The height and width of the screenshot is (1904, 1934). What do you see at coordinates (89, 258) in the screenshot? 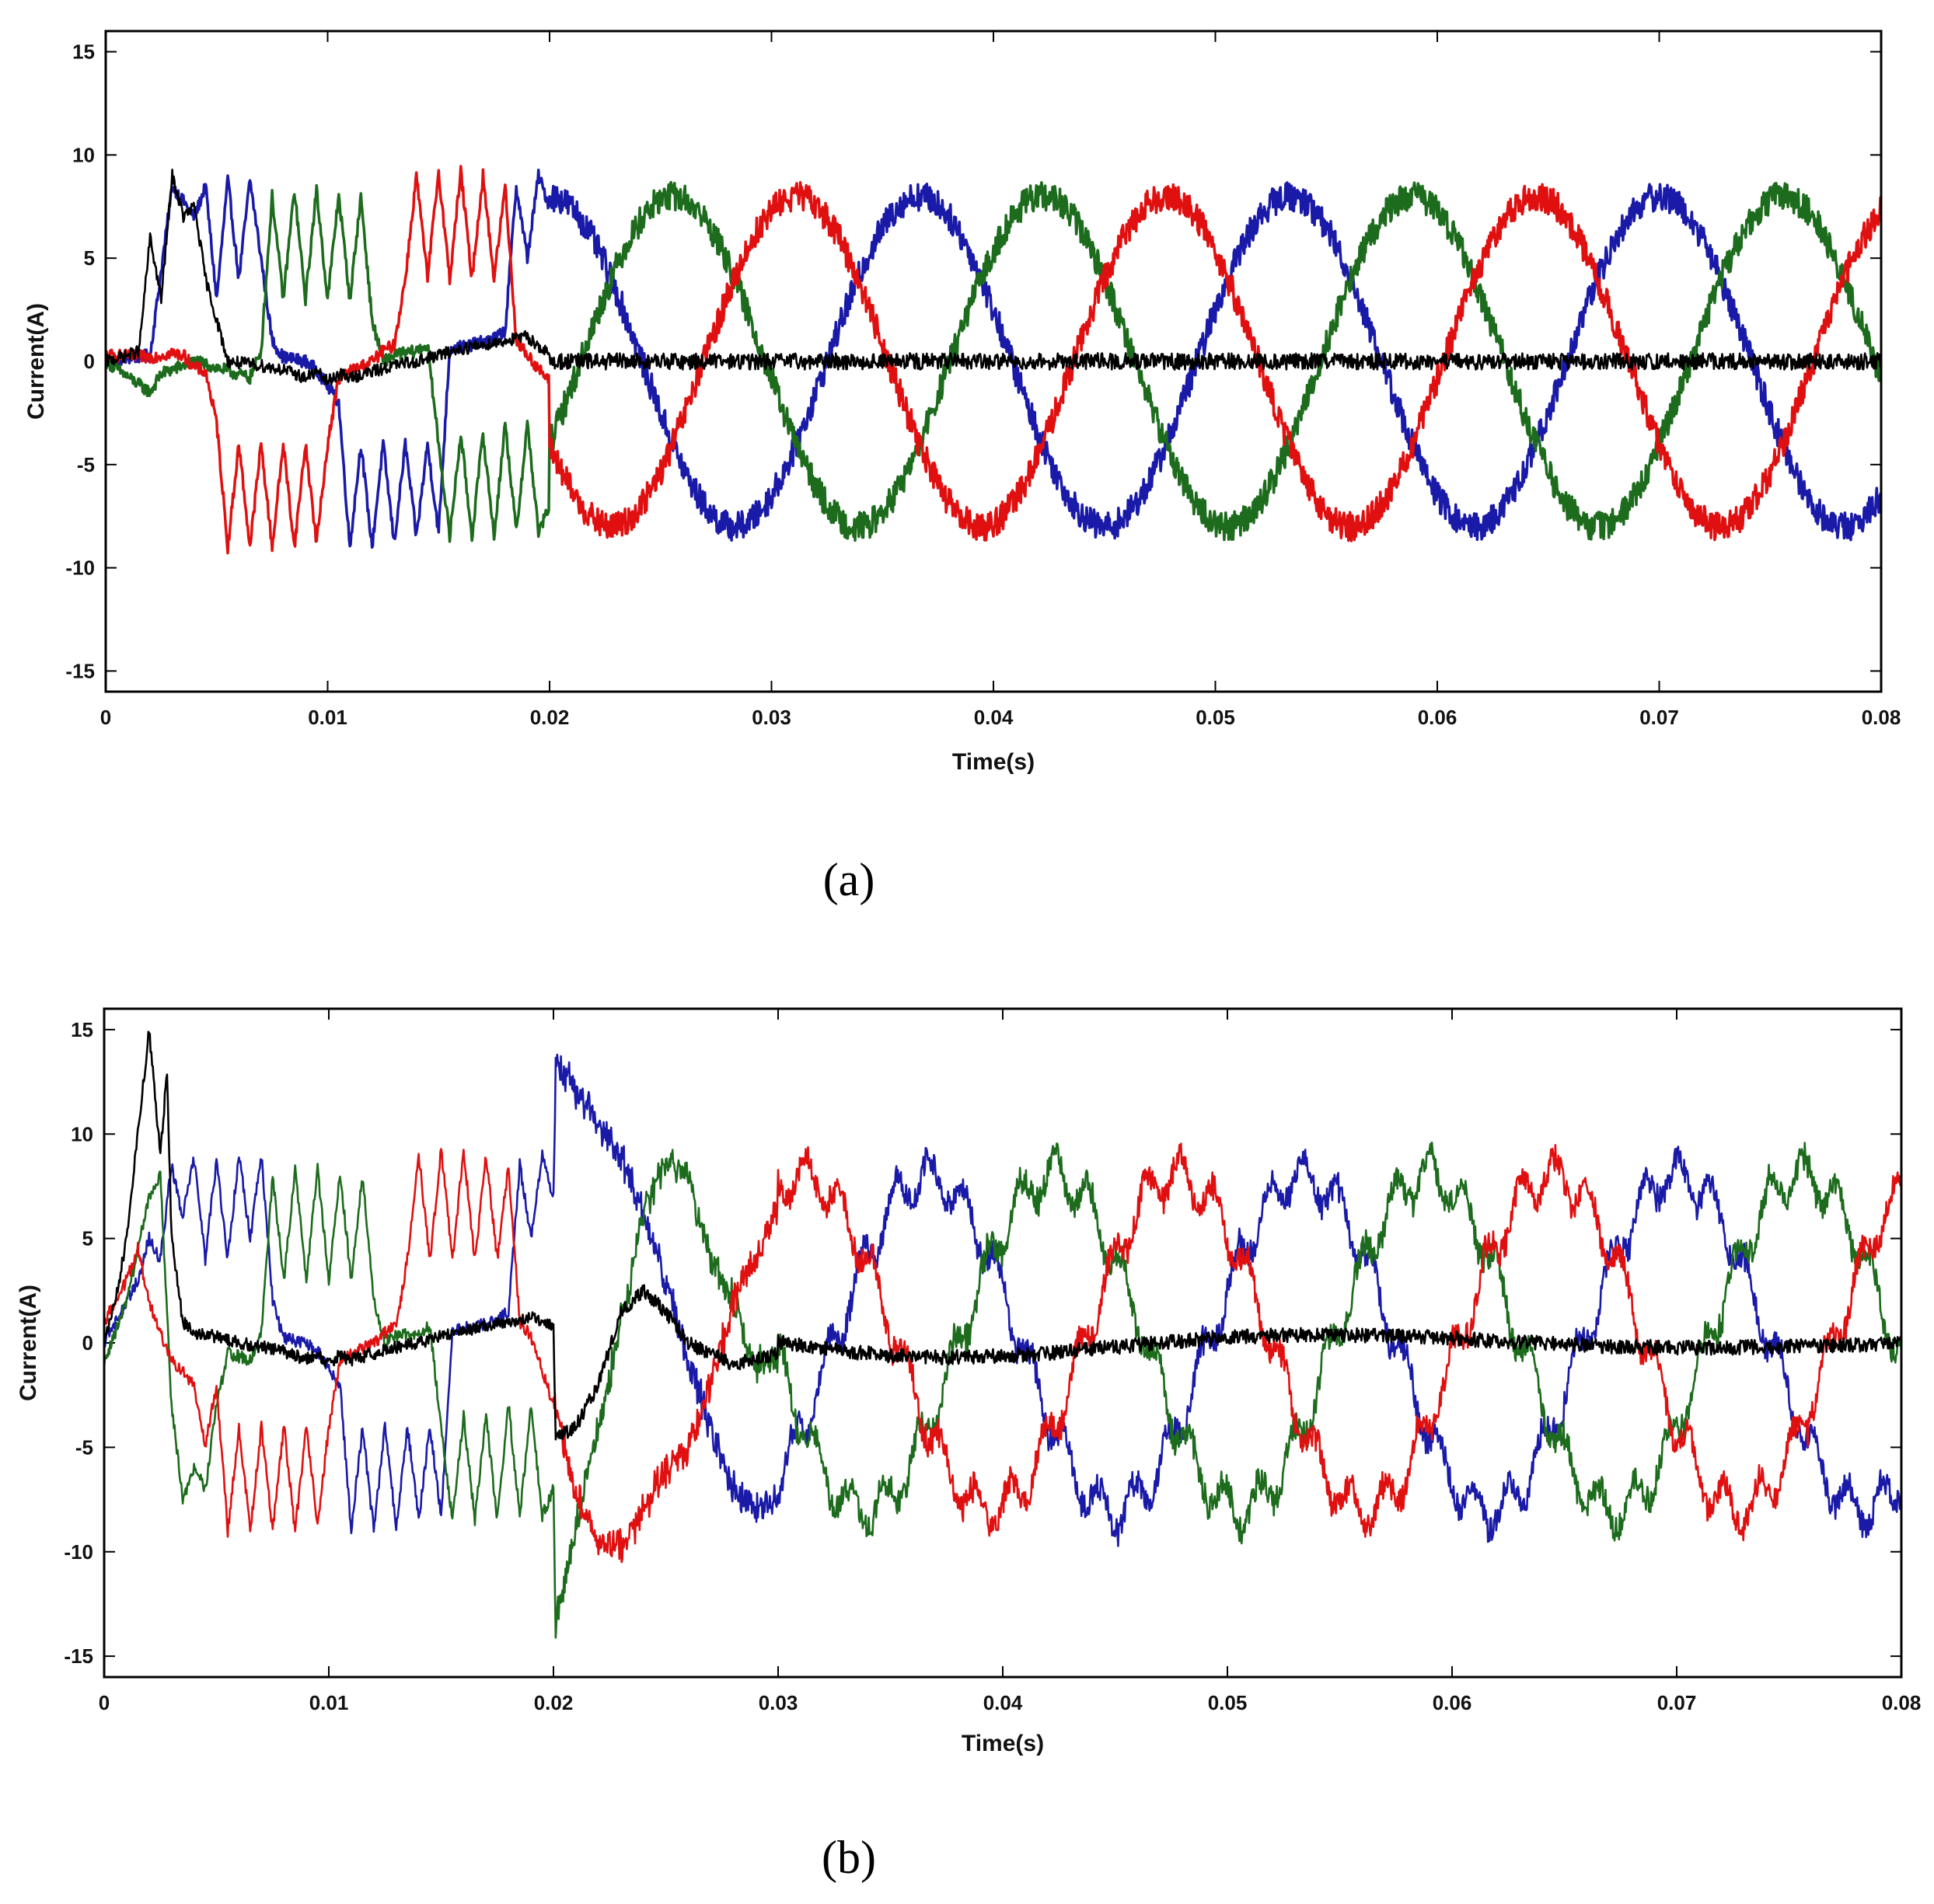
I see `chart-a-y-tick-label: 5` at bounding box center [89, 258].